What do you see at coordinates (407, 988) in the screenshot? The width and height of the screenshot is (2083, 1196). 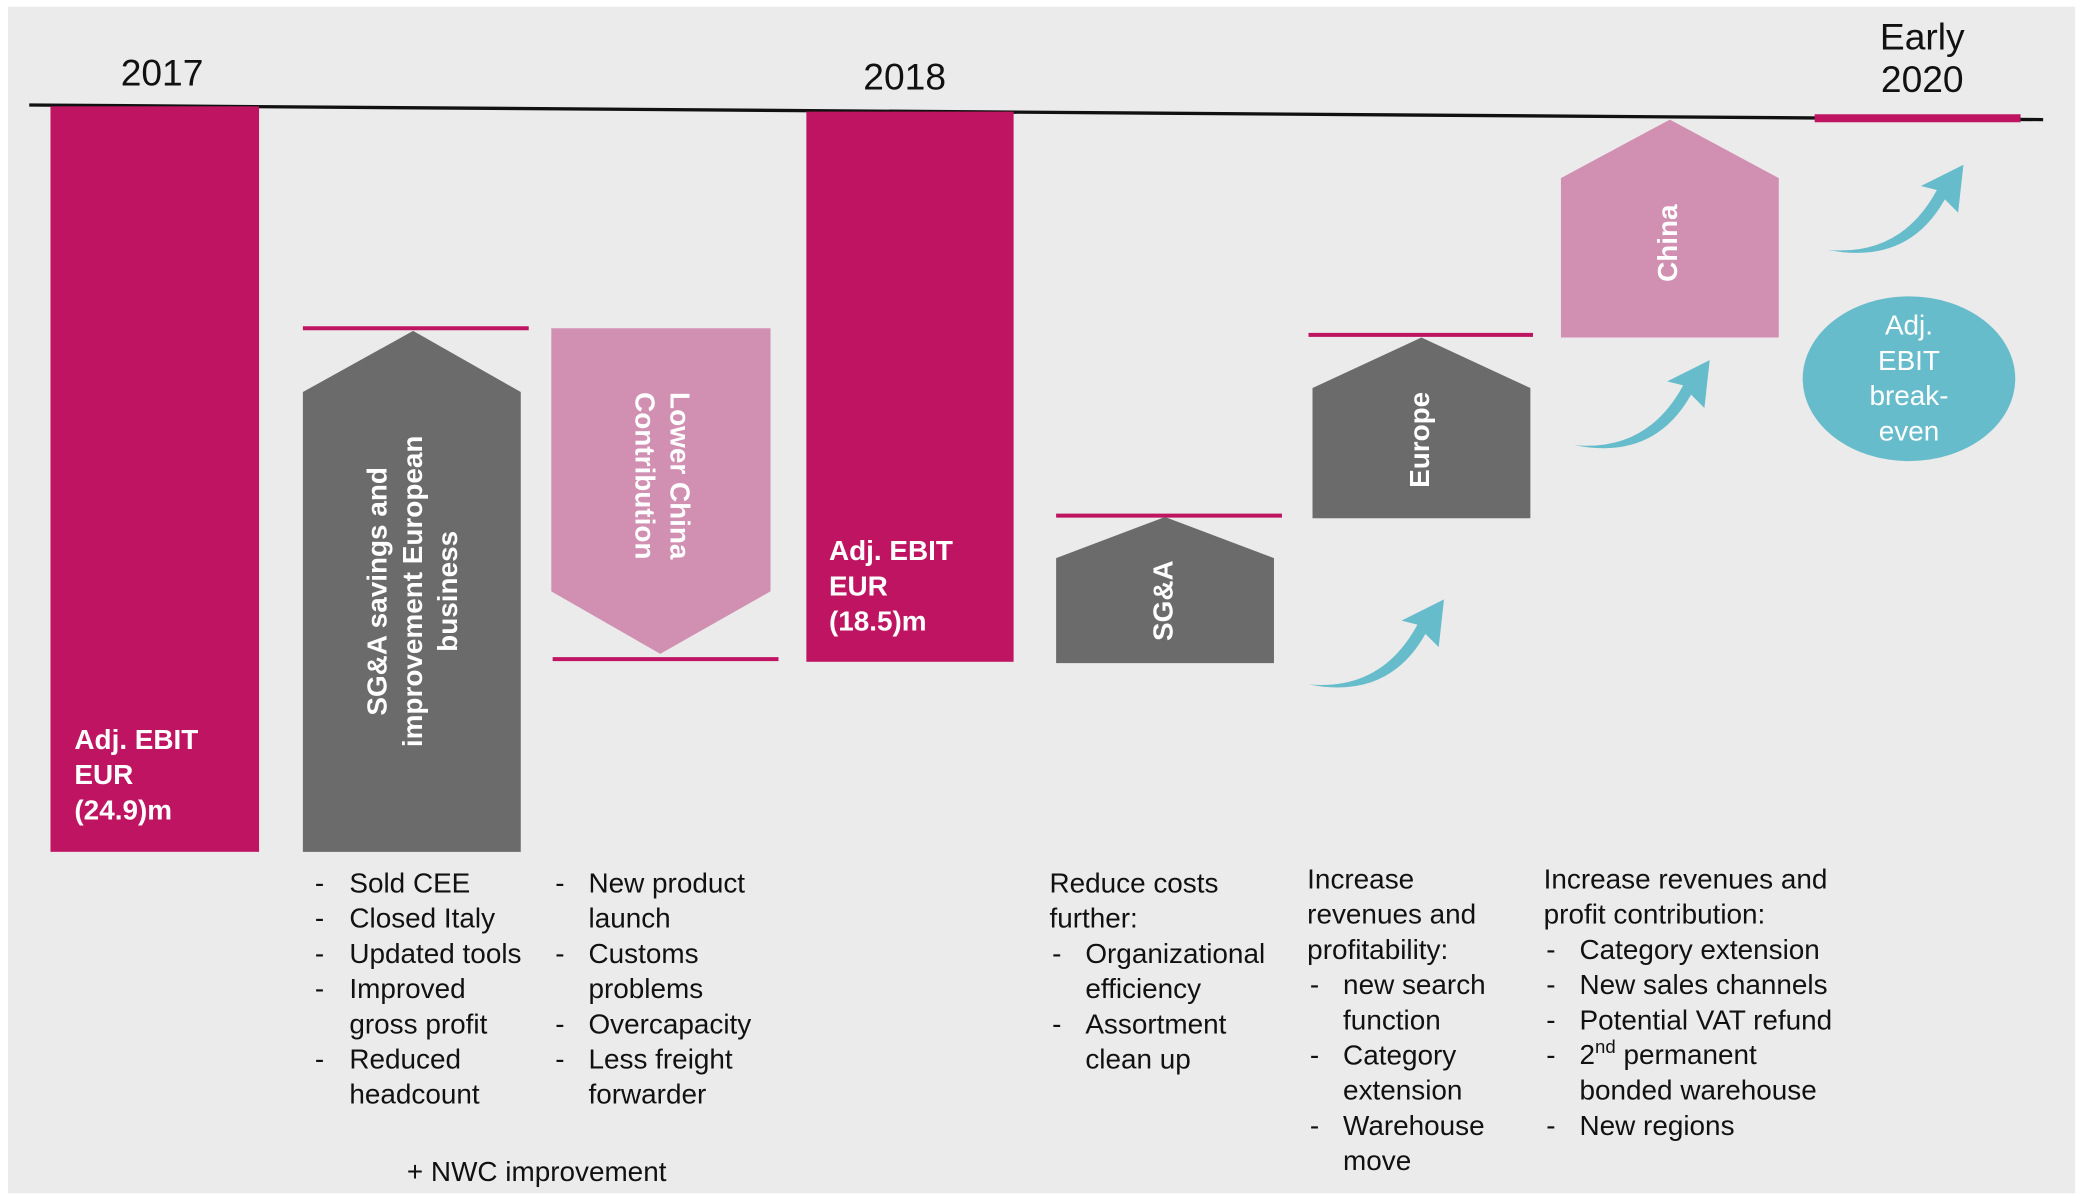 I see `bullet-text: Improved` at bounding box center [407, 988].